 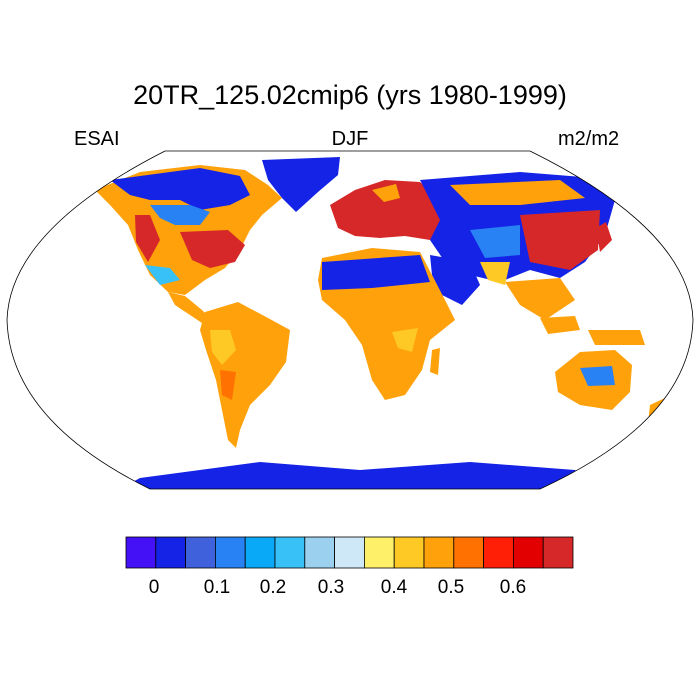 I want to click on central-america, so click(x=190, y=308).